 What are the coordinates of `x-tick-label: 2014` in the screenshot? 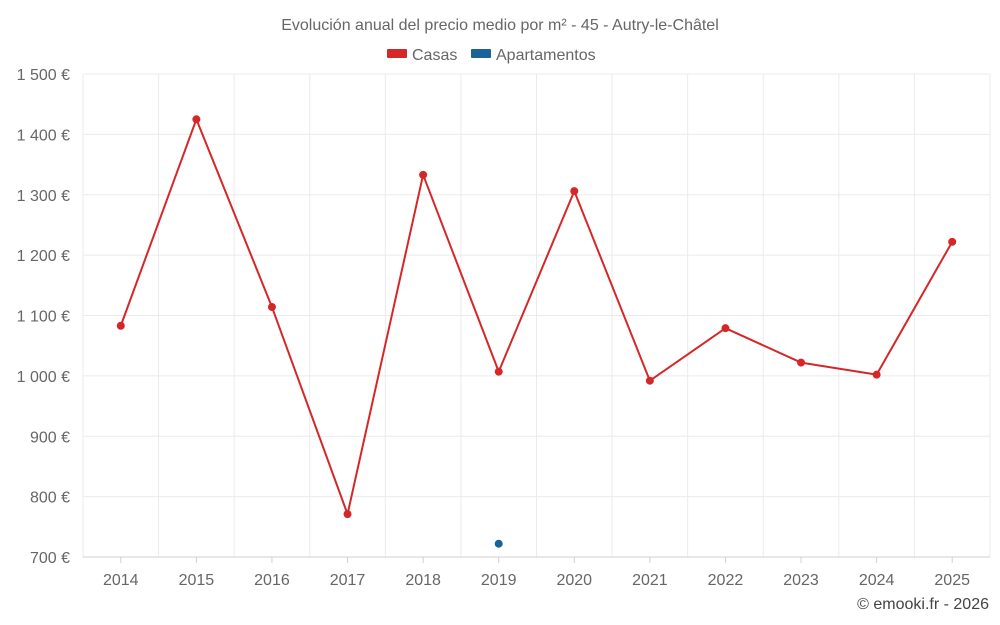 It's located at (121, 580).